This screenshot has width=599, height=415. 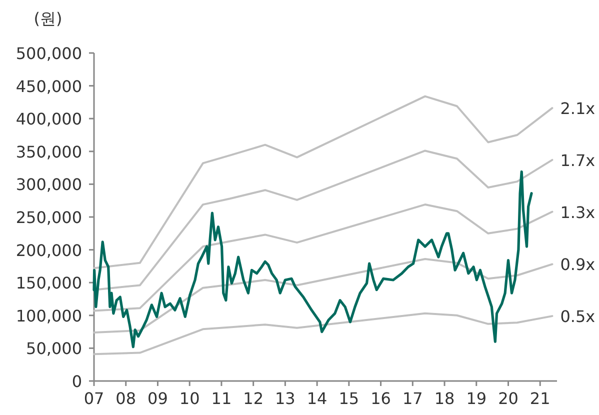 I want to click on y-axis-title: (원), so click(x=48, y=18).